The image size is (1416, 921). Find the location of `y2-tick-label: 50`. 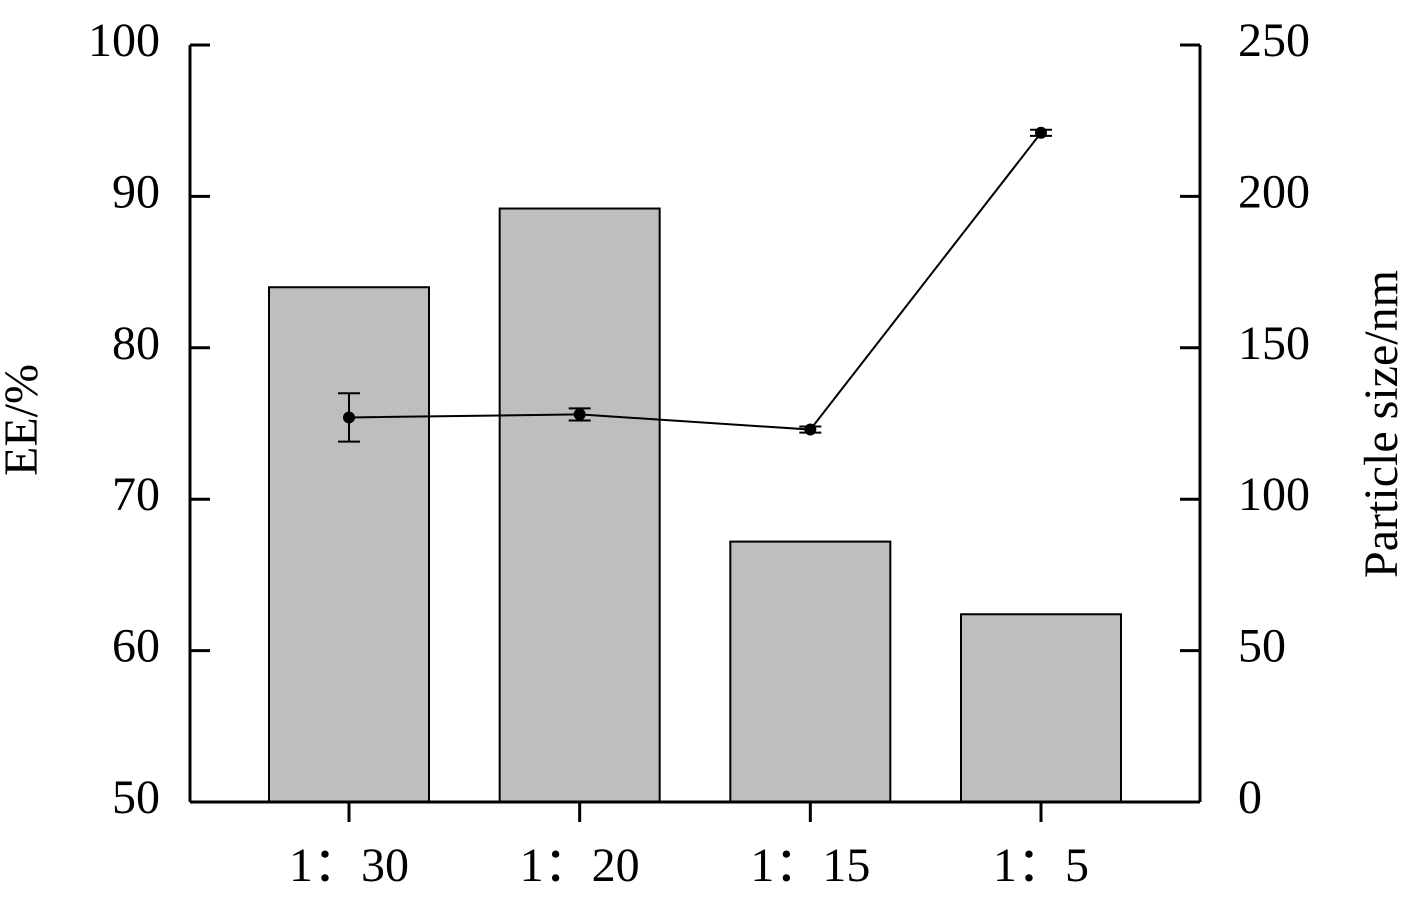

y2-tick-label: 50 is located at coordinates (1262, 646).